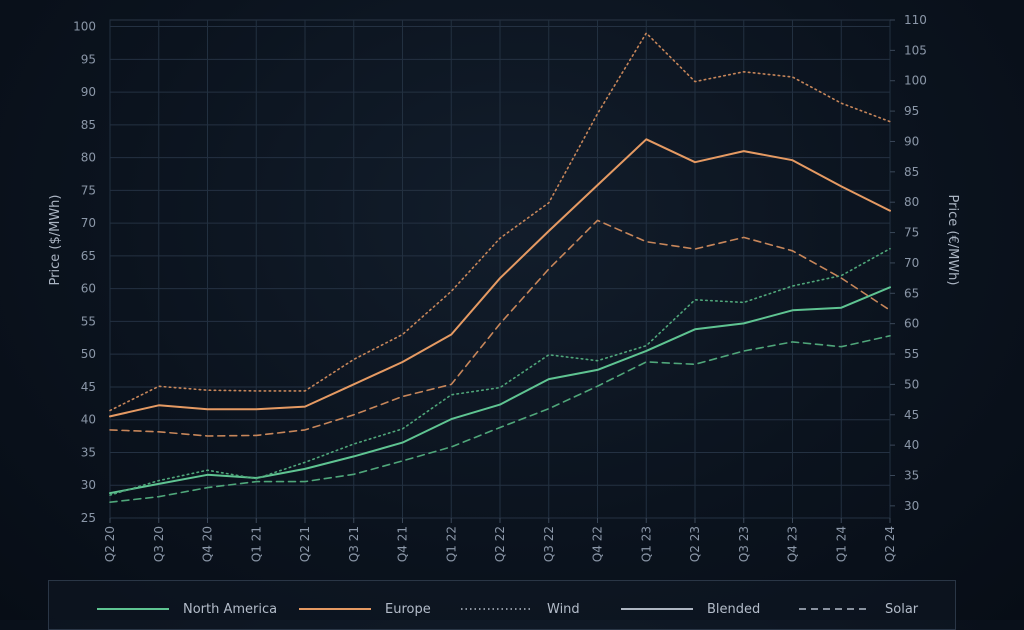 This screenshot has width=1024, height=630. Describe the element at coordinates (354, 544) in the screenshot. I see `x-tick-label: Q3 21` at that location.